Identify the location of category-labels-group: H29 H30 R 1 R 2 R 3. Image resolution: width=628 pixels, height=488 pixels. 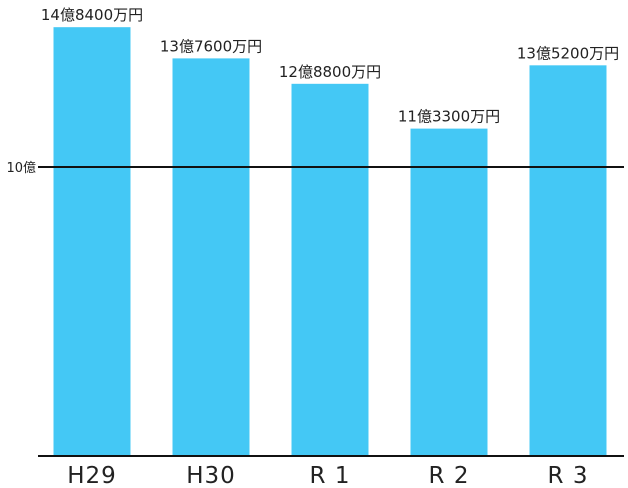
(328, 475).